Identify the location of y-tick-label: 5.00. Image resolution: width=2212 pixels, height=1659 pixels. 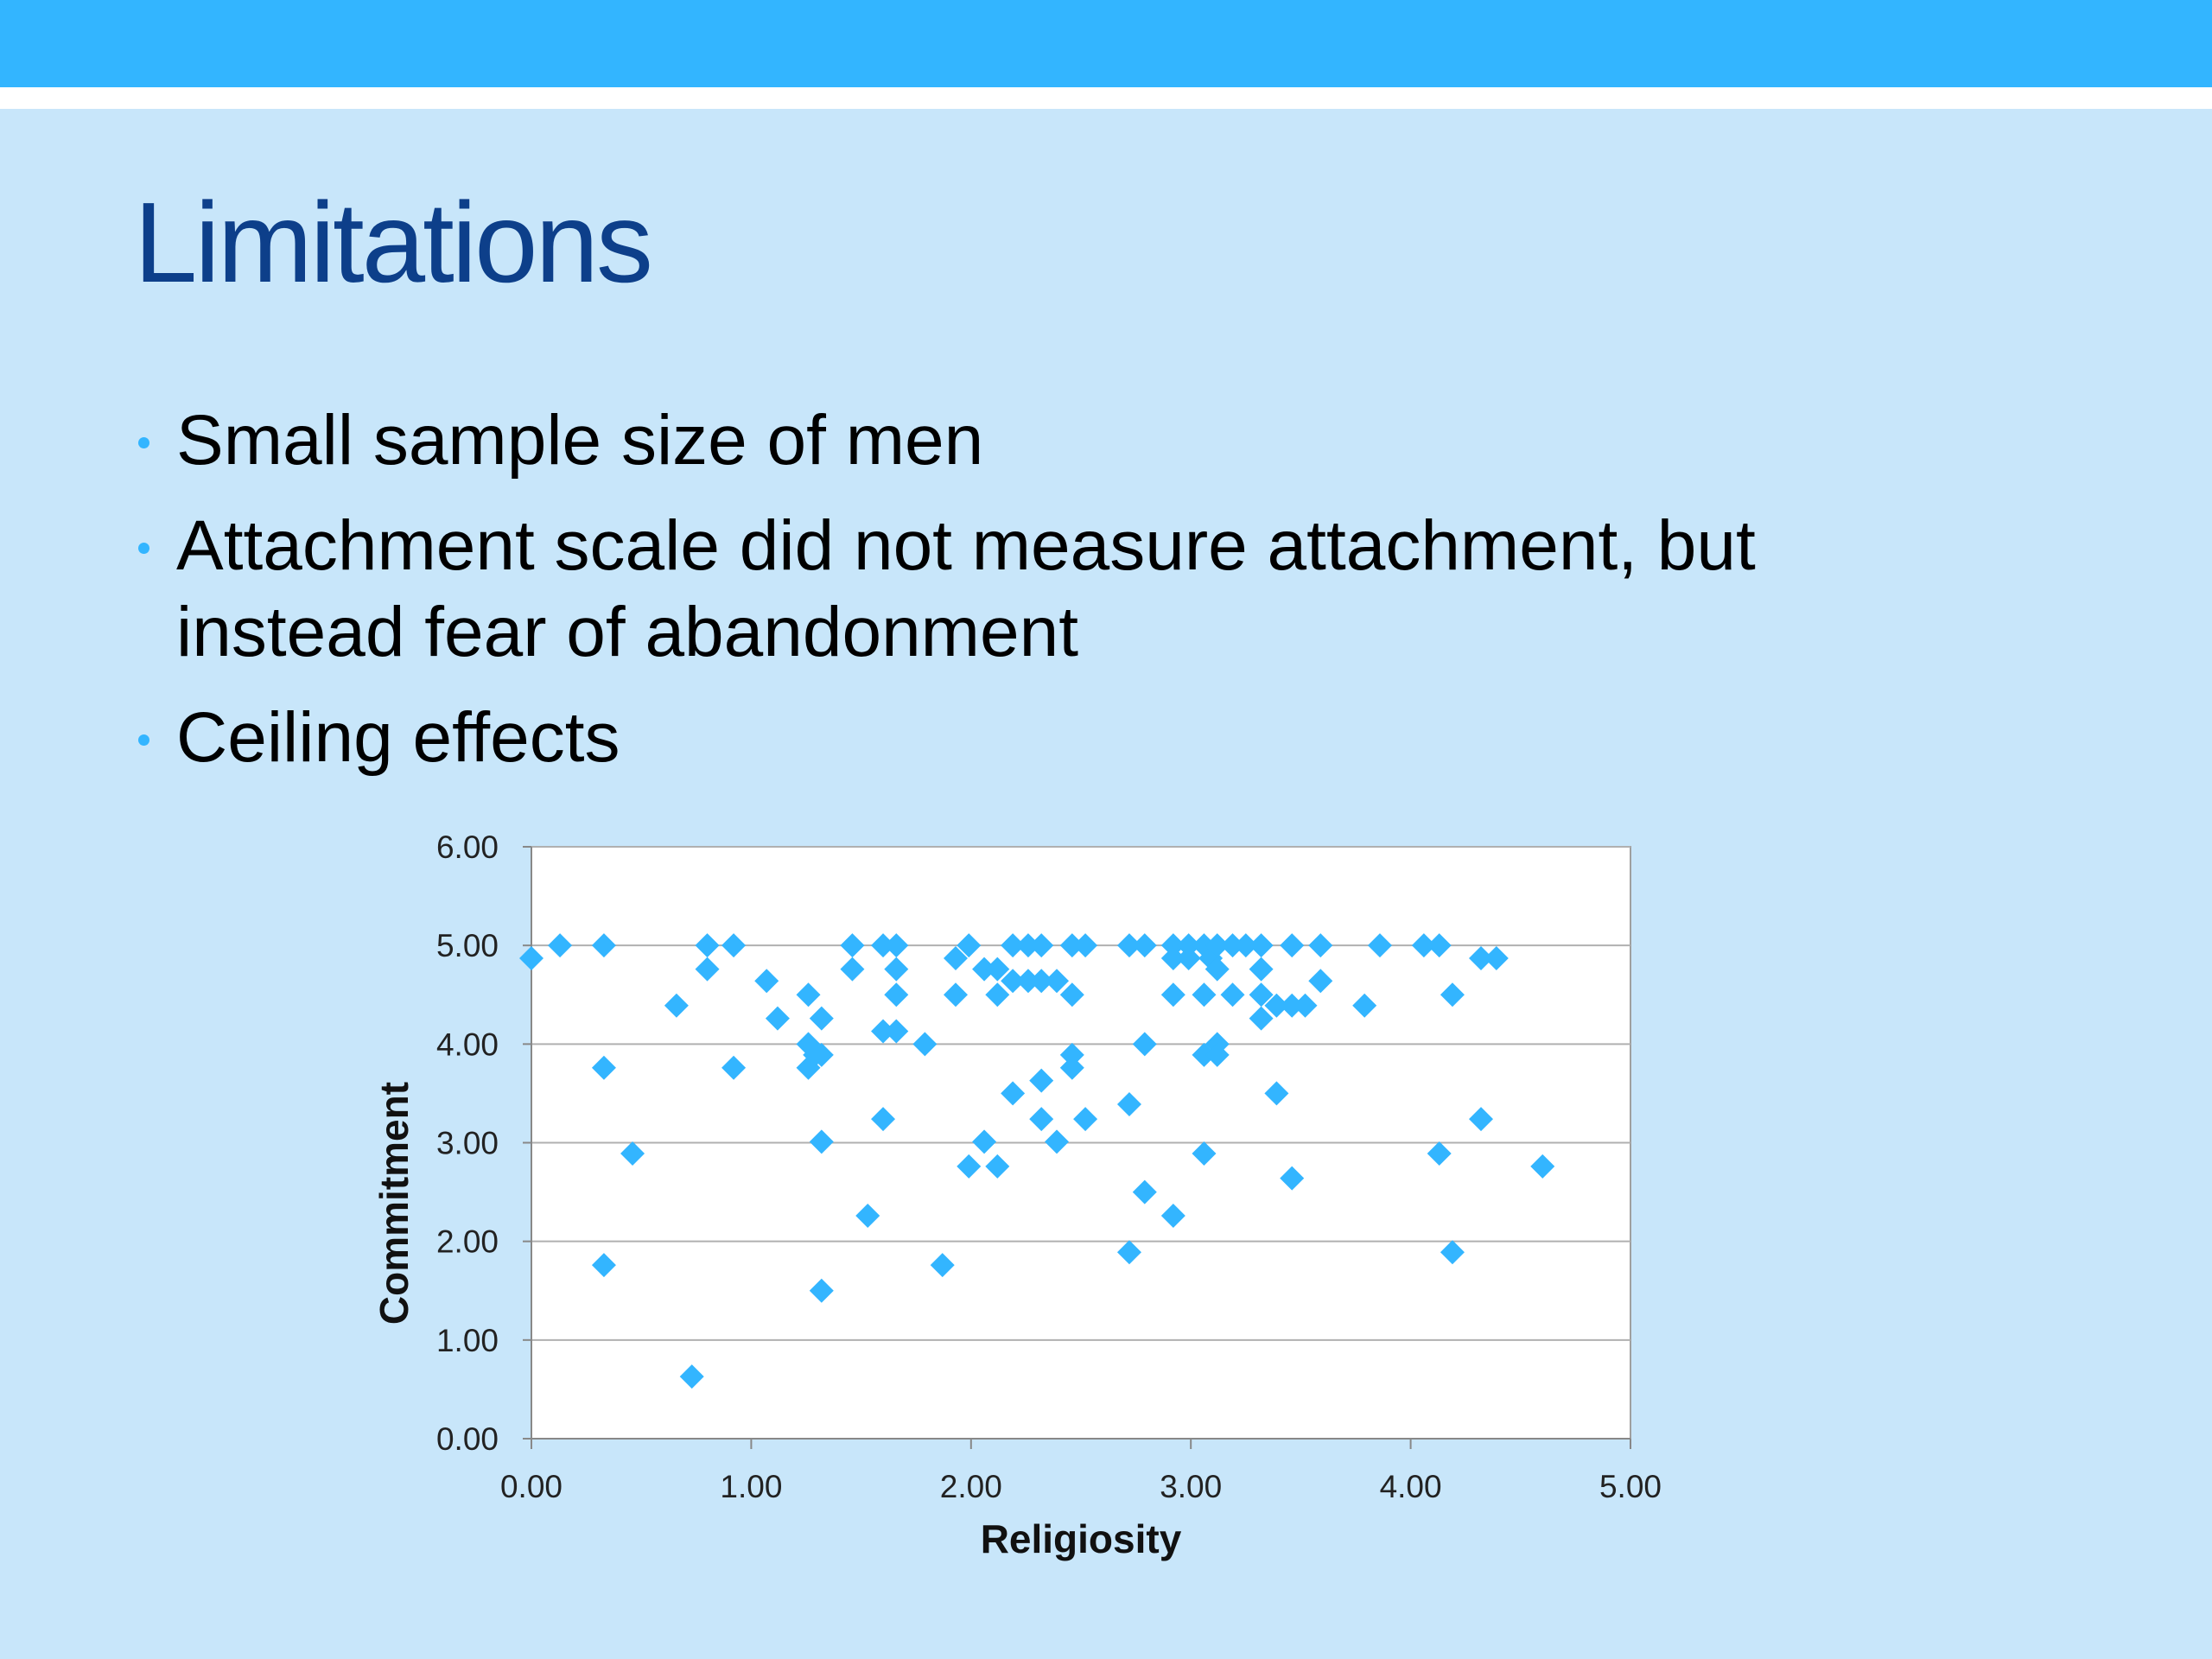
(467, 945).